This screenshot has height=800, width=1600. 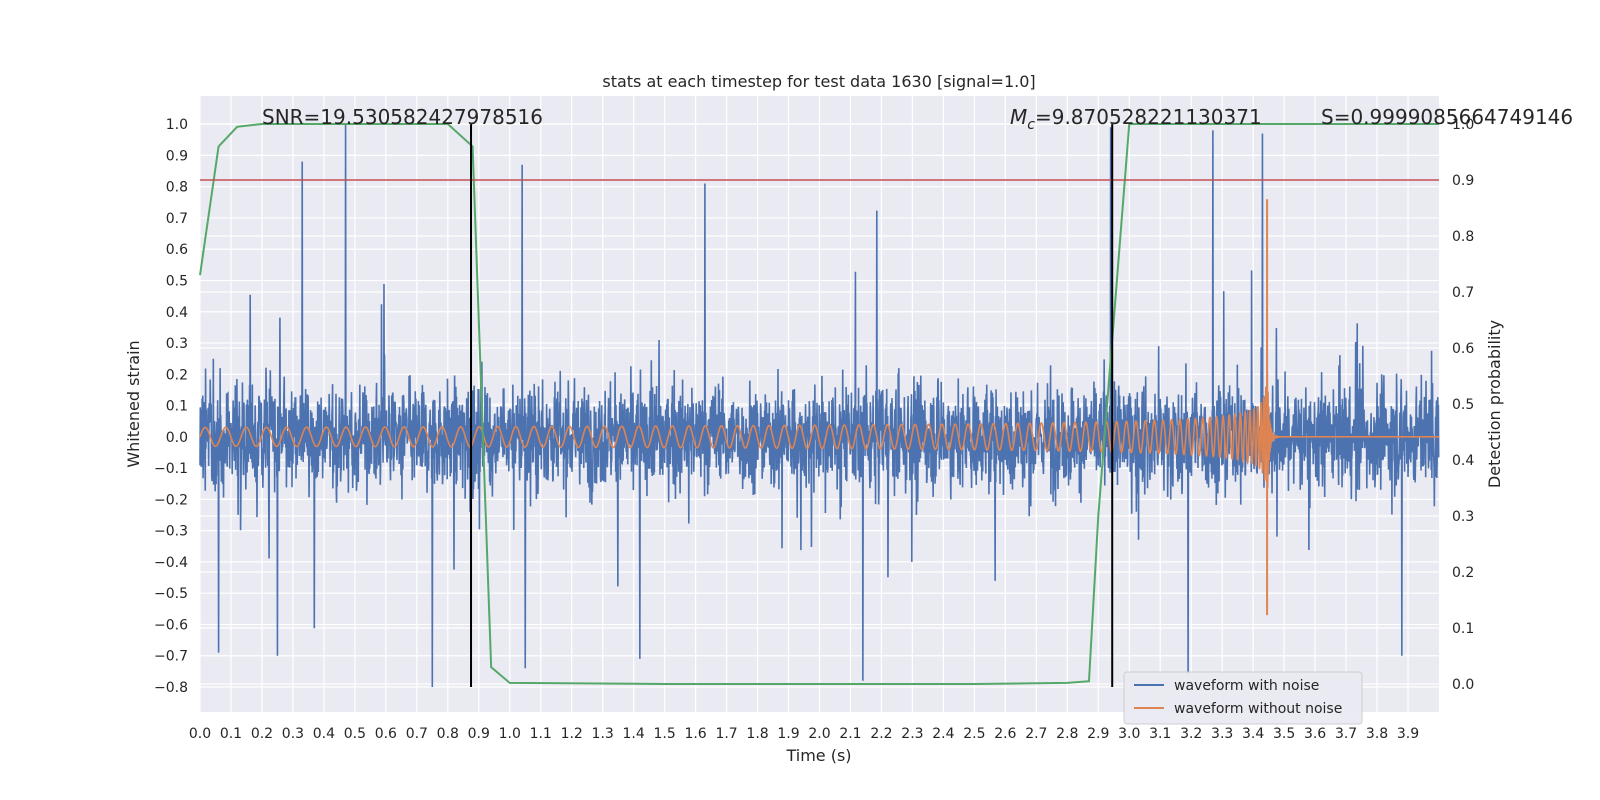 What do you see at coordinates (177, 407) in the screenshot?
I see `y-tick-label: 0.1` at bounding box center [177, 407].